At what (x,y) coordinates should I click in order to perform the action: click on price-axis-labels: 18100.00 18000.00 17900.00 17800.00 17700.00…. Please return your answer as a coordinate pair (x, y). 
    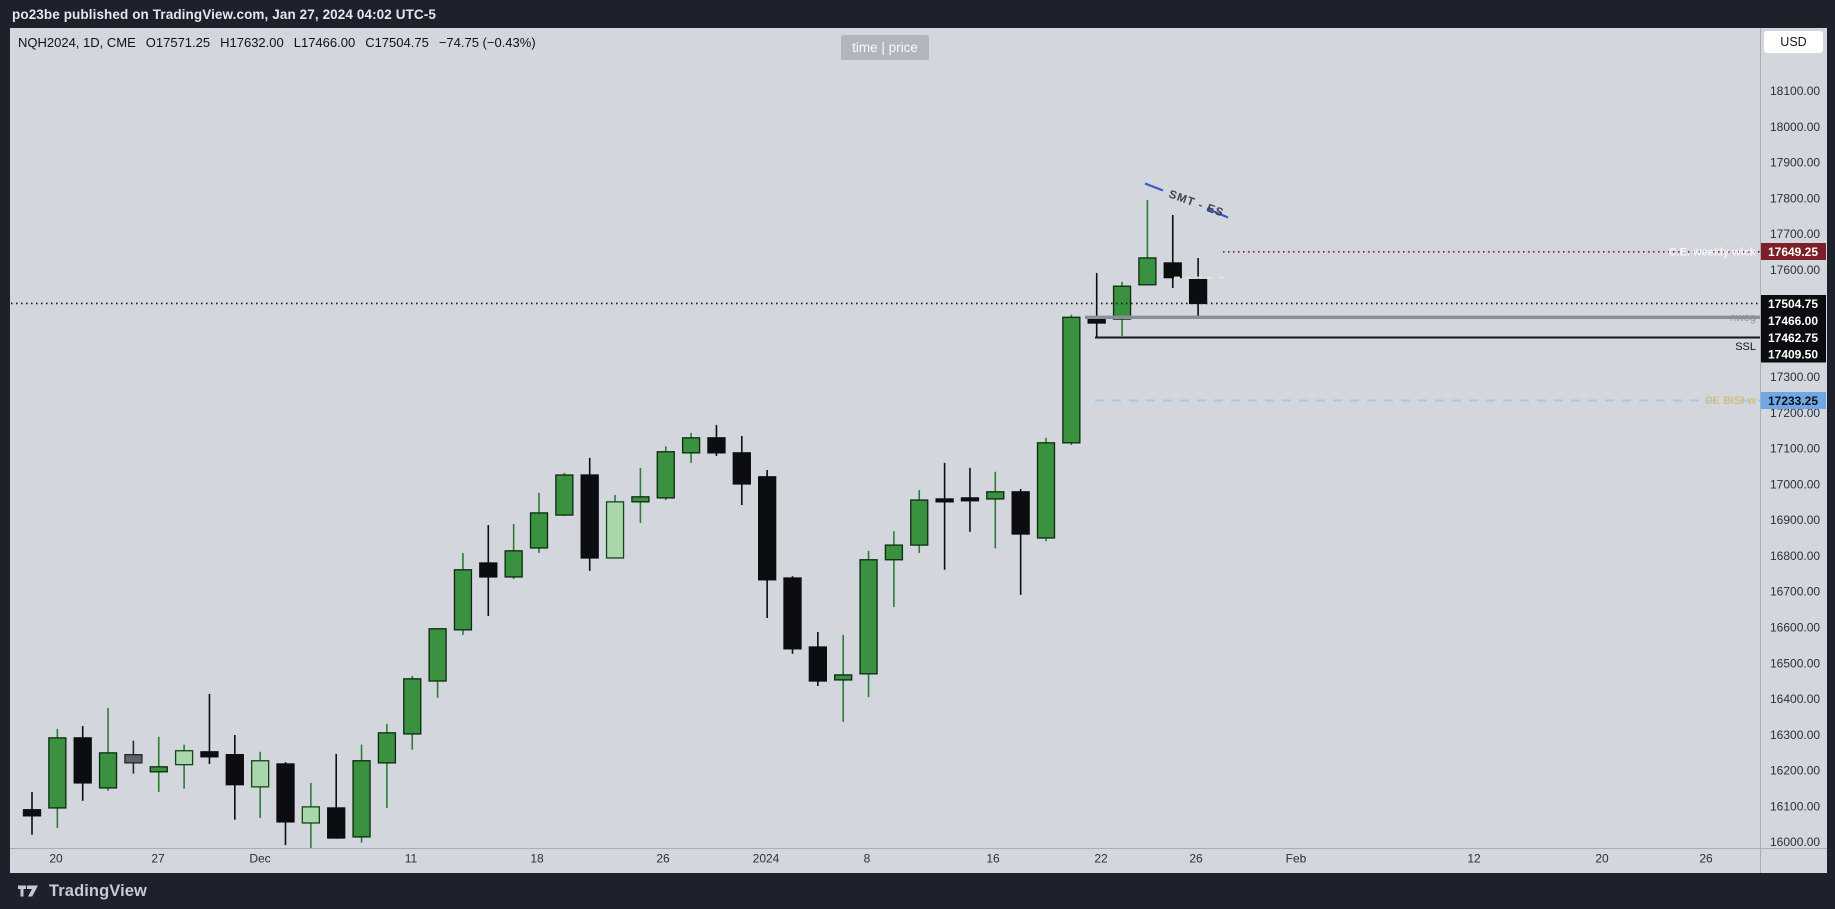
    Looking at the image, I should click on (1795, 466).